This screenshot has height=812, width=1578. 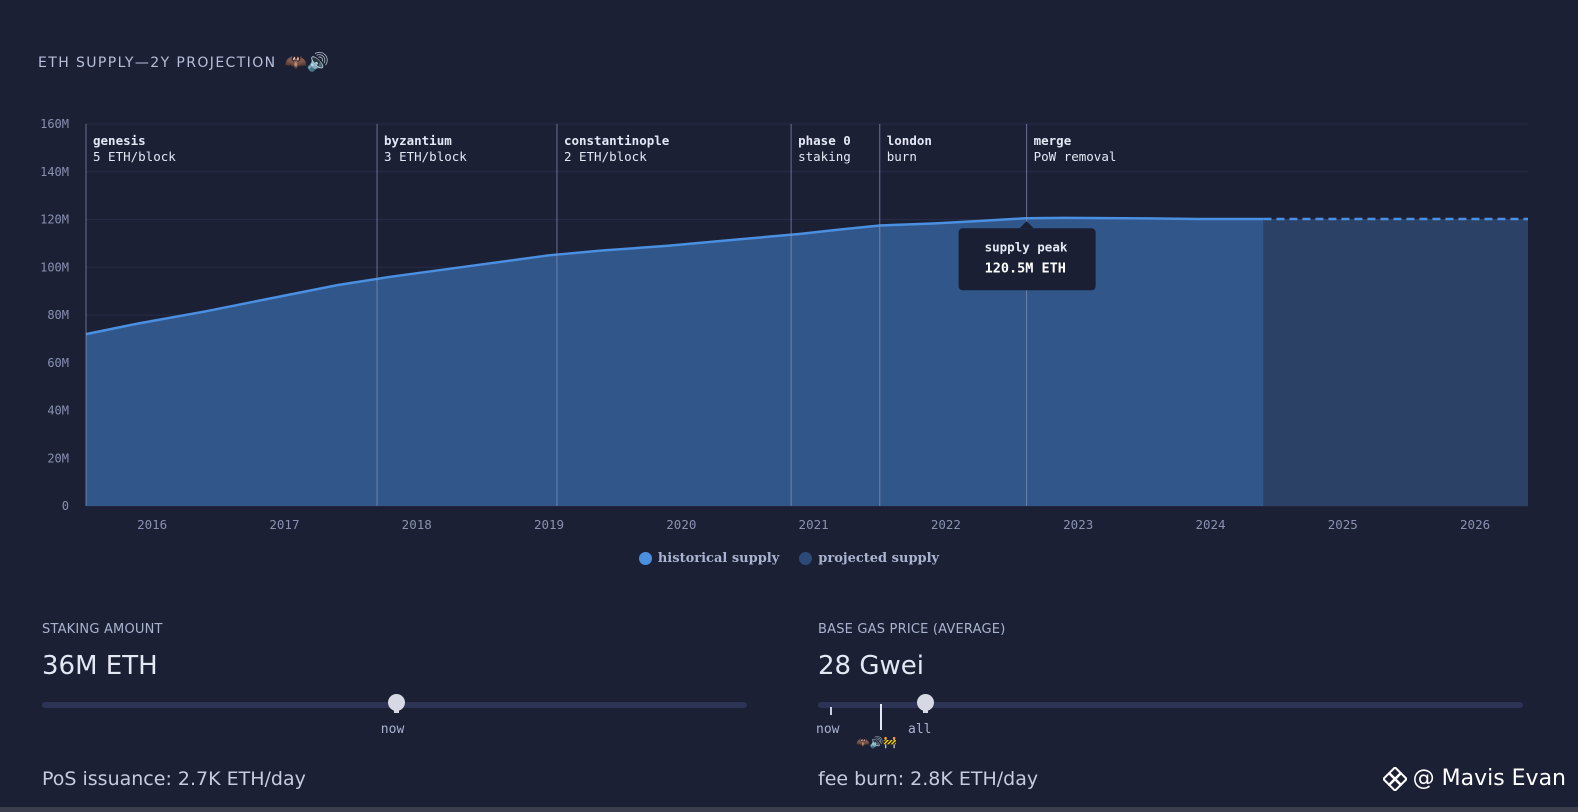 What do you see at coordinates (54, 220) in the screenshot?
I see `y-tick-label: 120M` at bounding box center [54, 220].